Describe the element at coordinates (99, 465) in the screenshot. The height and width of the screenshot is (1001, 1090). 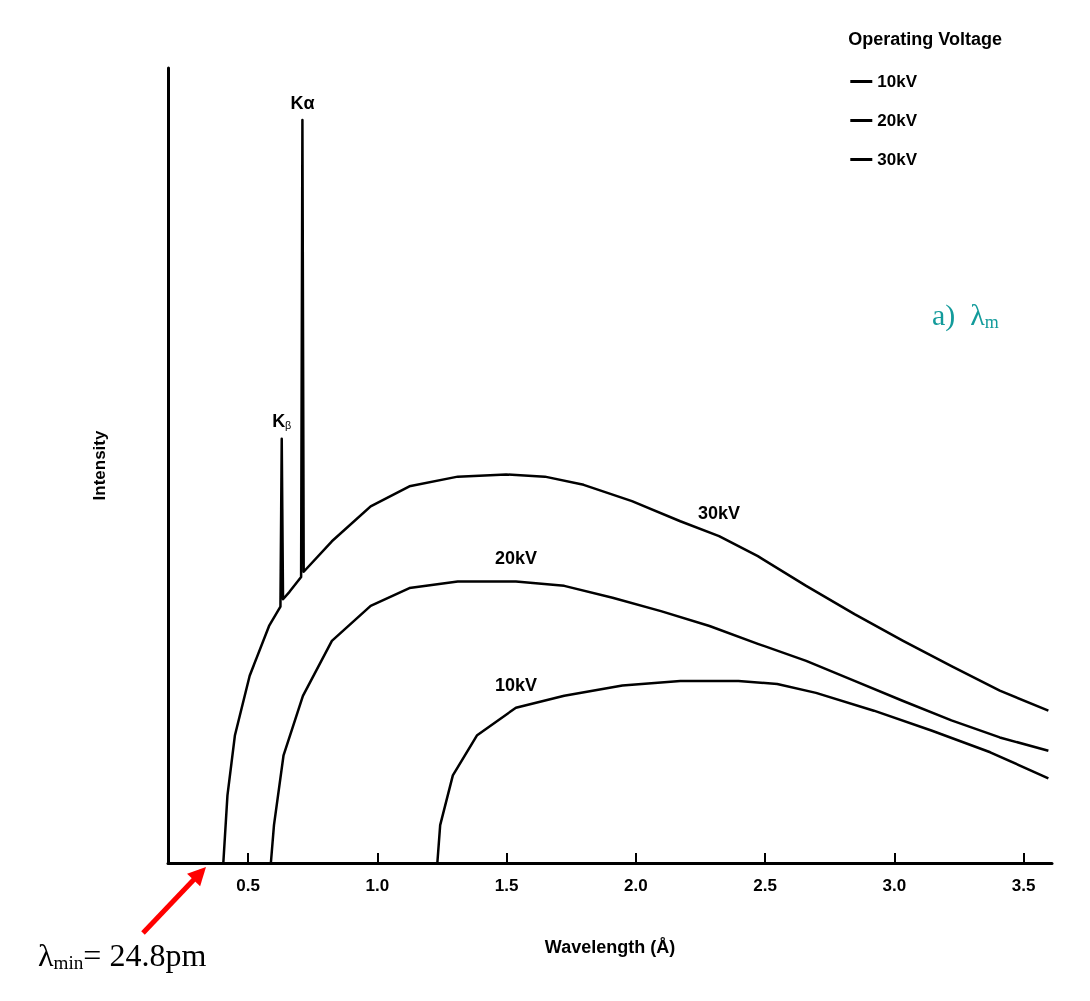
I see `y-axis-title: Intensity` at that location.